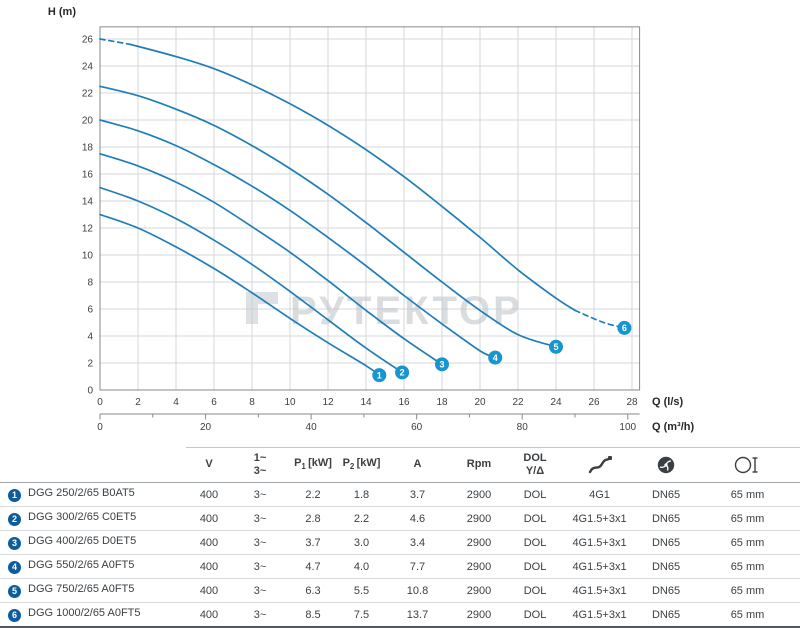 Image resolution: width=800 pixels, height=628 pixels. What do you see at coordinates (313, 567) in the screenshot?
I see `p1-cell: 4.7` at bounding box center [313, 567].